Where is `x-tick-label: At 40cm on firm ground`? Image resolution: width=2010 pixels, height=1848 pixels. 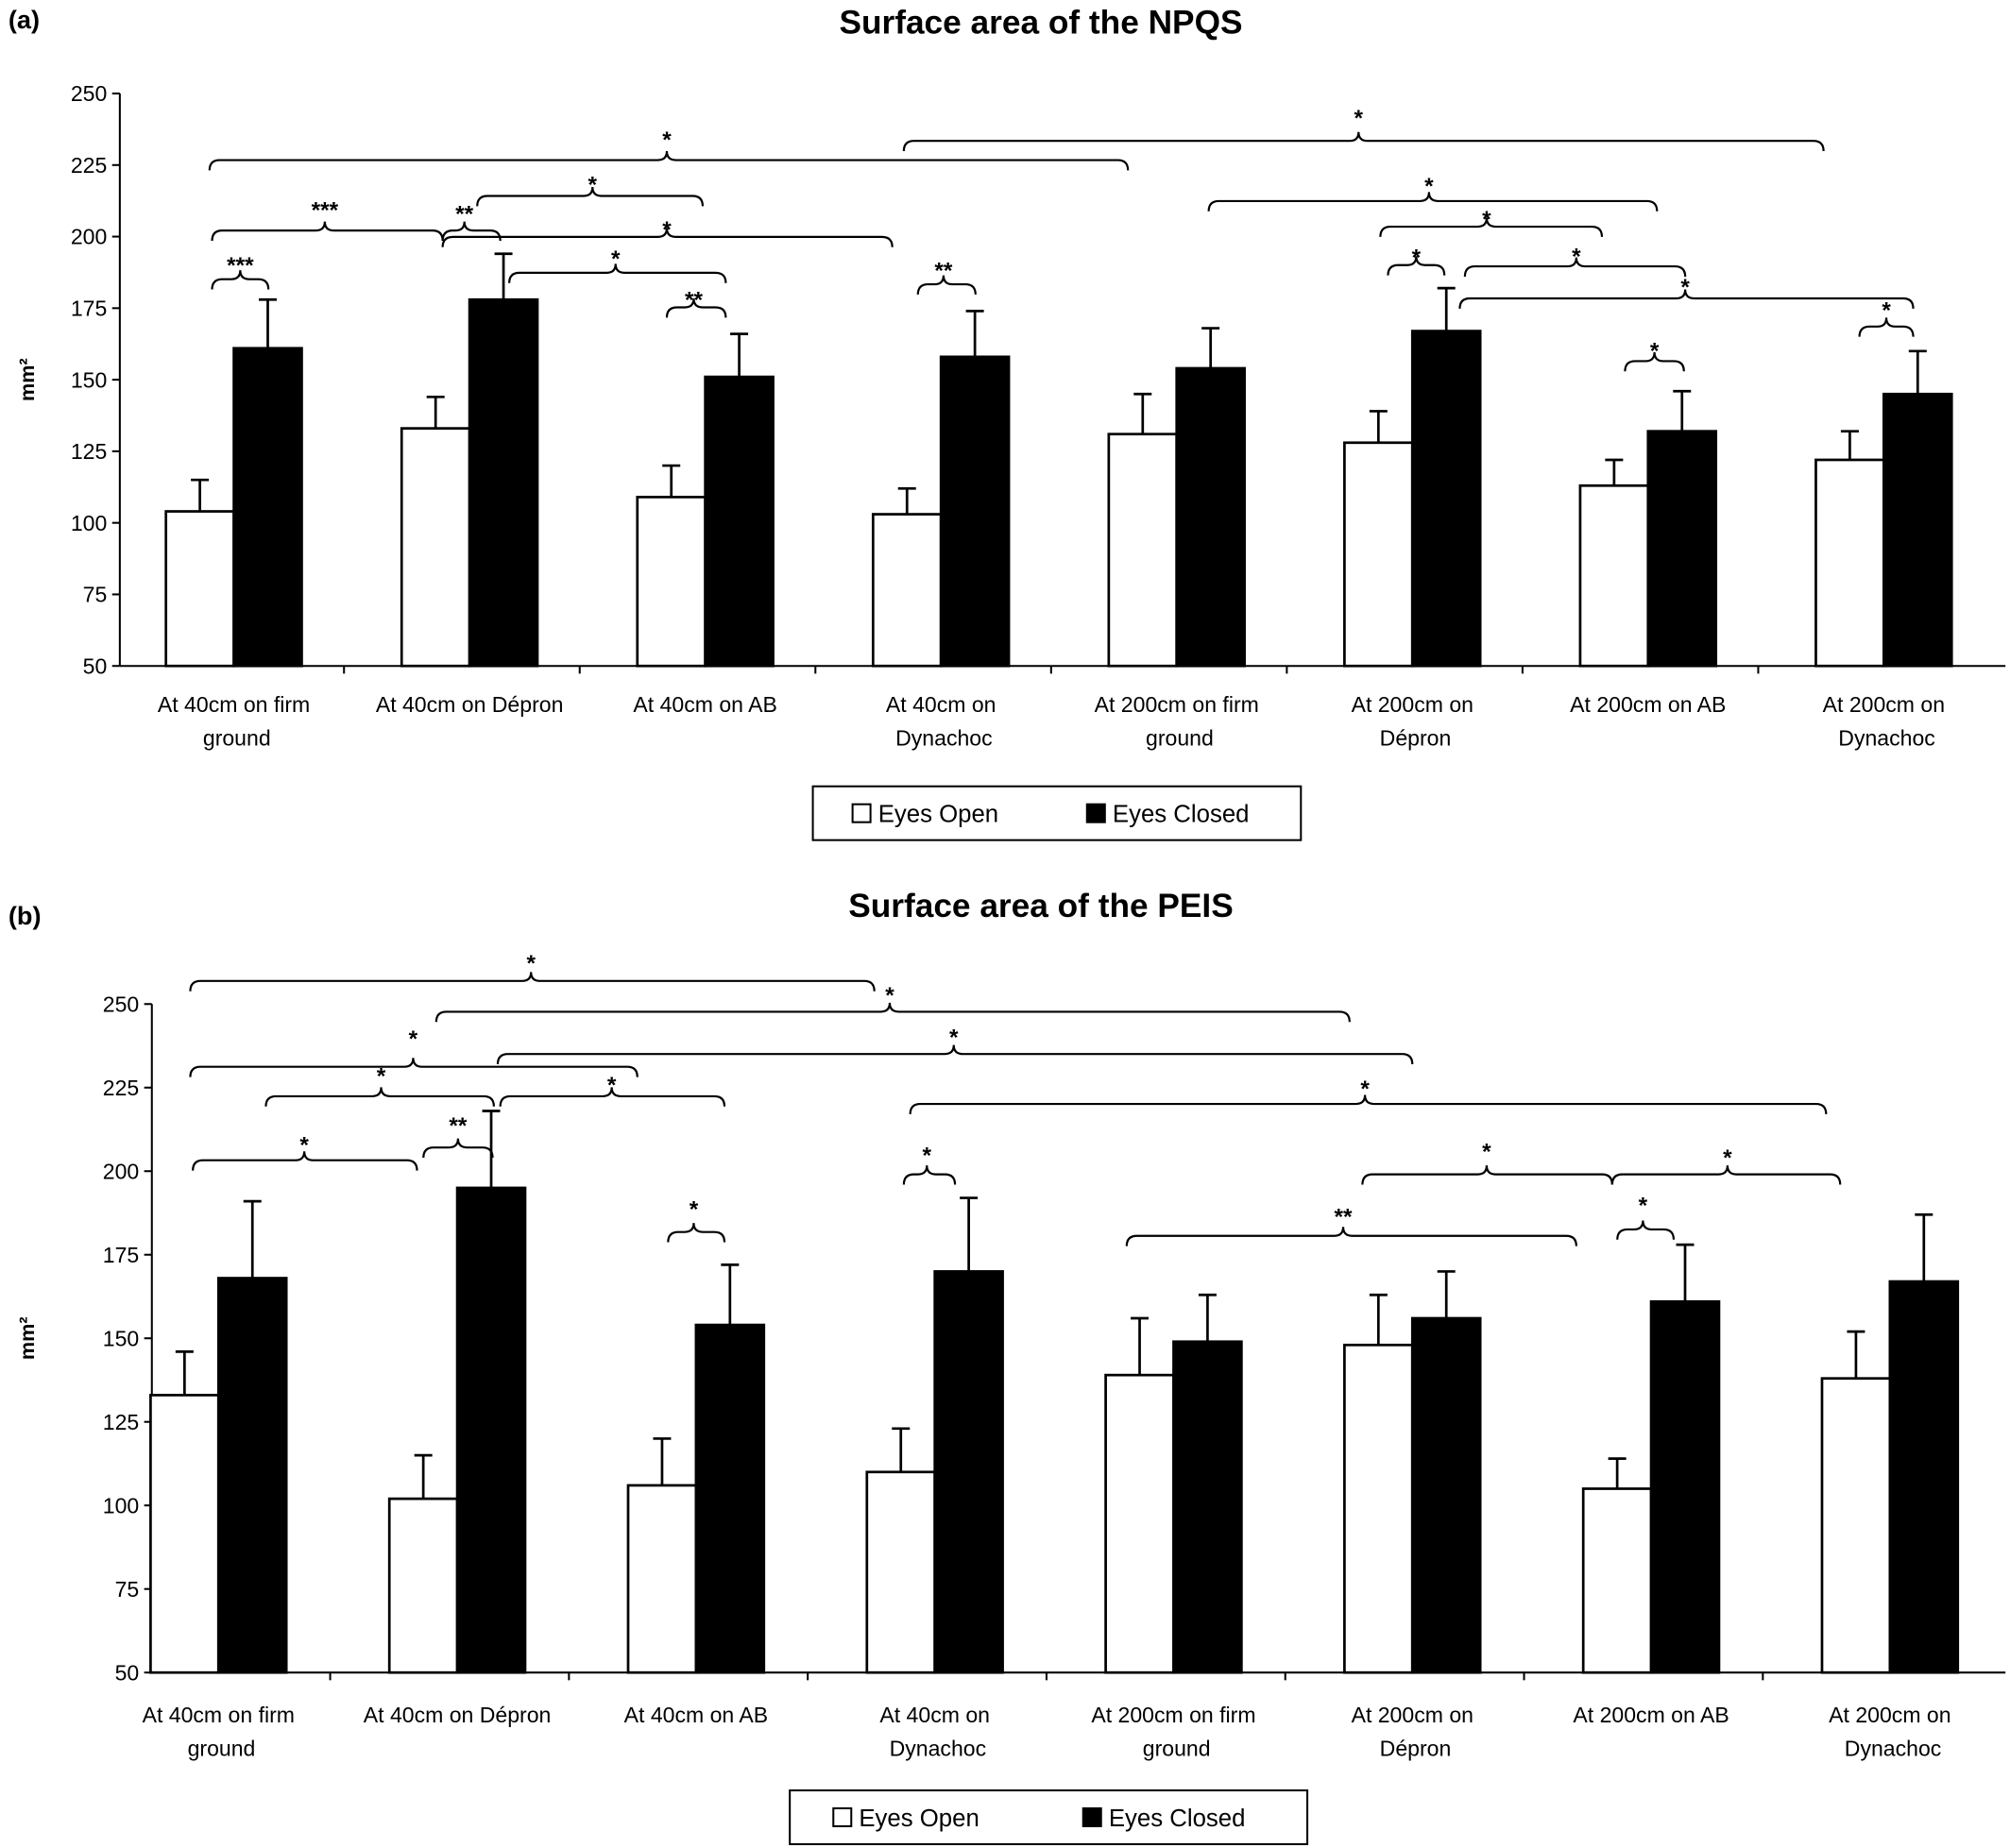
x-tick-label: At 40cm on firm ground is located at coordinates (234, 721).